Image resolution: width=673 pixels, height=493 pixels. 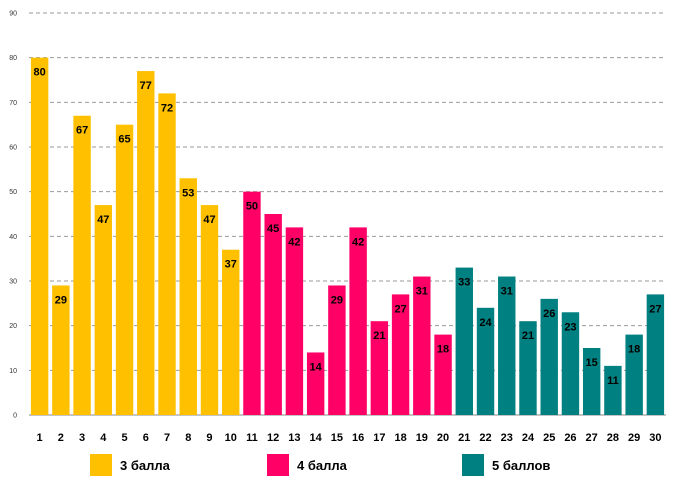 I want to click on data-label-26: 23, so click(x=570, y=327).